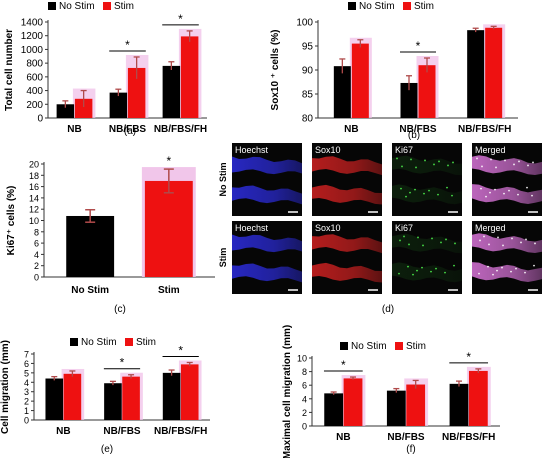 This screenshot has width=550, height=463. What do you see at coordinates (32, 50) in the screenshot?
I see `y-tick-label: 1000` at bounding box center [32, 50].